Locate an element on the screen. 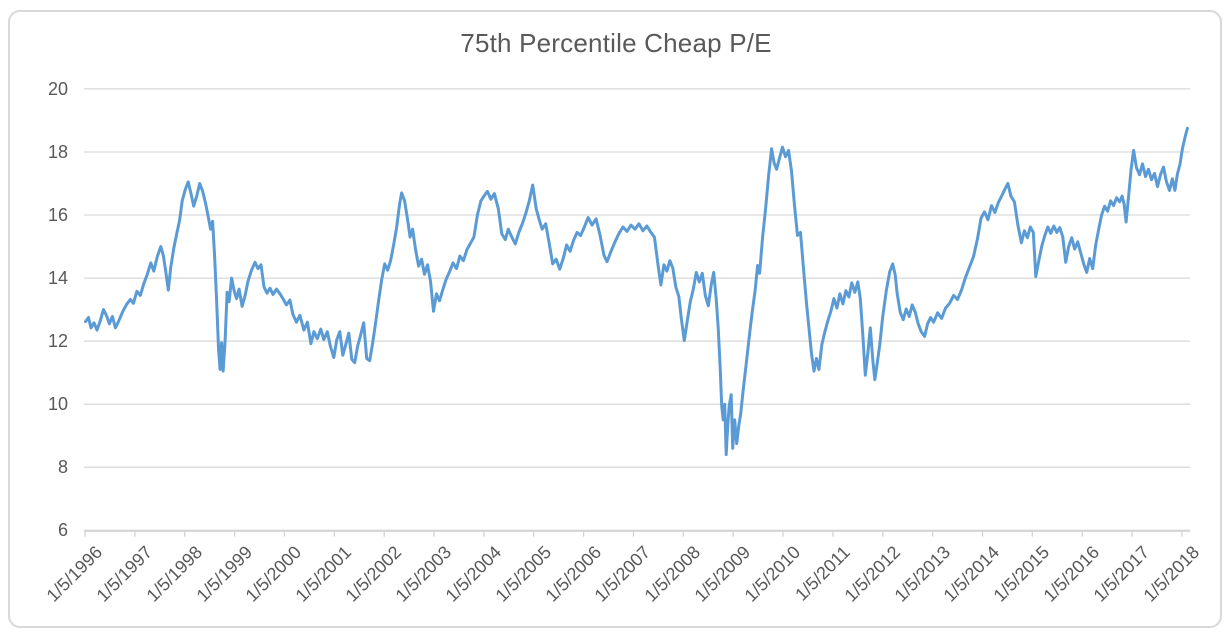 The width and height of the screenshot is (1232, 638). y-axis-label-16: 16 is located at coordinates (57, 215).